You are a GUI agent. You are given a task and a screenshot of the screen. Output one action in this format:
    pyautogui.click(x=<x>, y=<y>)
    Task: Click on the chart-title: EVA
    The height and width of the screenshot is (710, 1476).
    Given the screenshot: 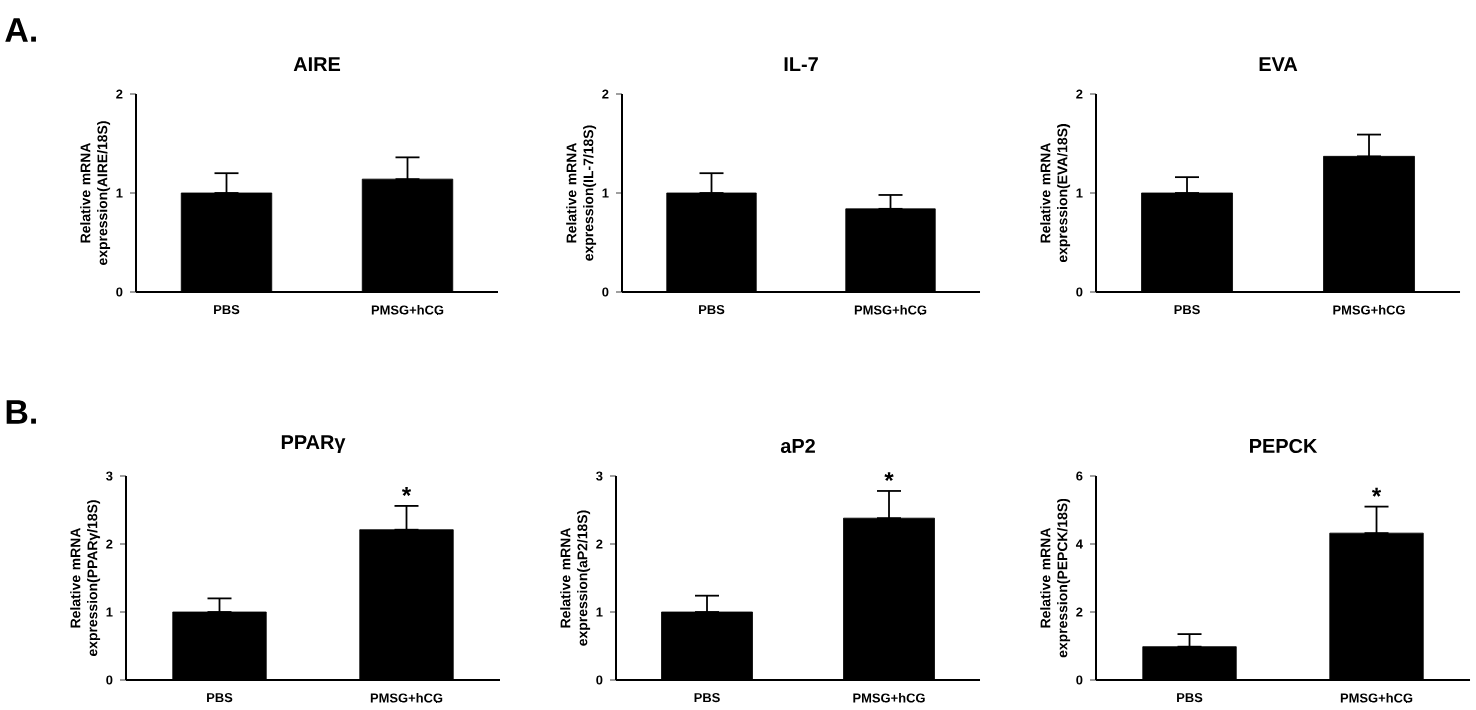 What is the action you would take?
    pyautogui.click(x=1278, y=64)
    